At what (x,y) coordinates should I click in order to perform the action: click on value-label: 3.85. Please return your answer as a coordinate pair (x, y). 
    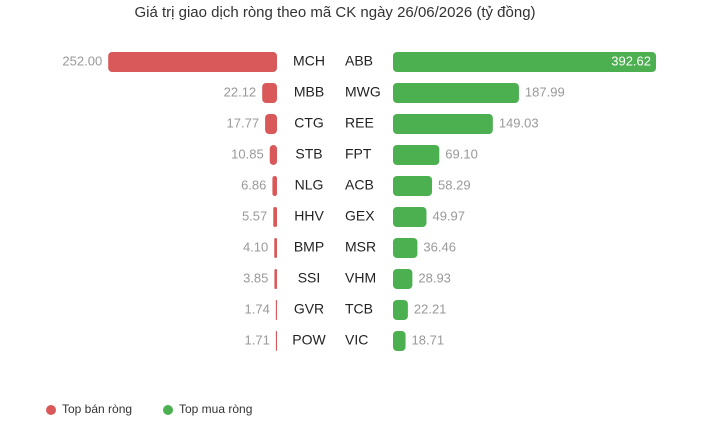
    Looking at the image, I should click on (255, 277).